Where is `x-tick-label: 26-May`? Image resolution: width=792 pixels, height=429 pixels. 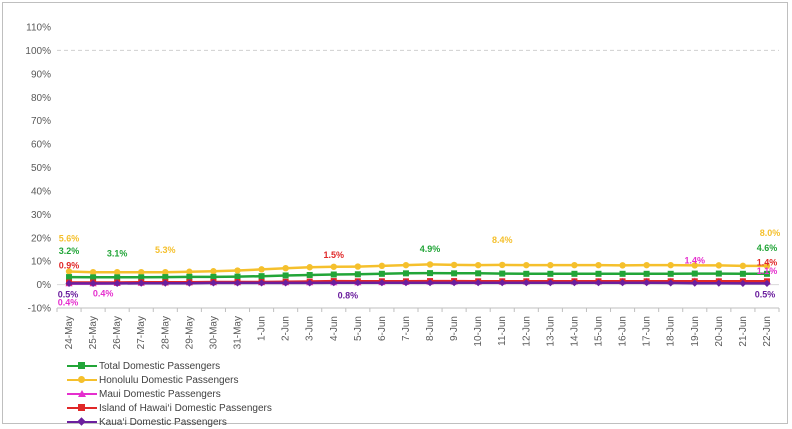
x-tick-label: 26-May is located at coordinates (117, 332).